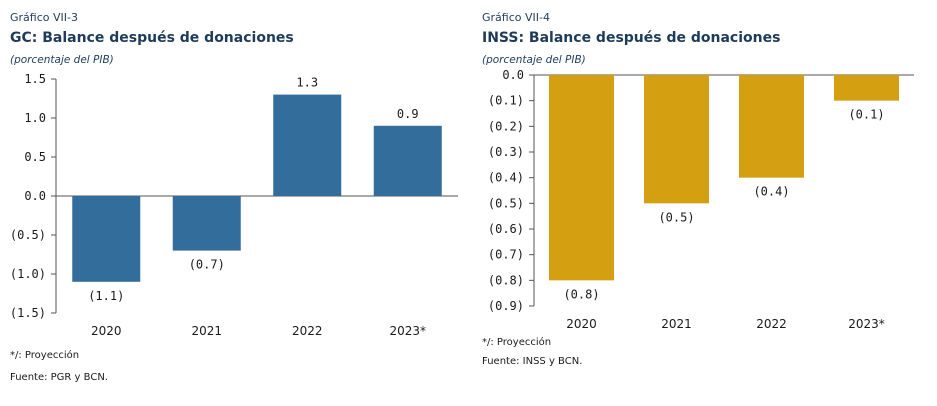 This screenshot has width=937, height=406. I want to click on y-tick-label: (0.7), so click(506, 255).